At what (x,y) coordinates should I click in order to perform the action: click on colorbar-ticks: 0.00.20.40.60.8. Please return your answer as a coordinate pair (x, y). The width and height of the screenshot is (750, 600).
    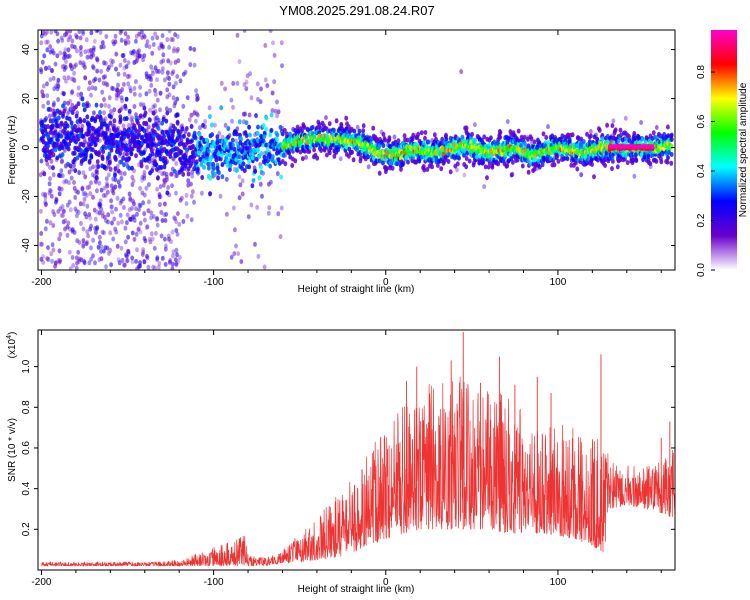
    Looking at the image, I should click on (705, 171).